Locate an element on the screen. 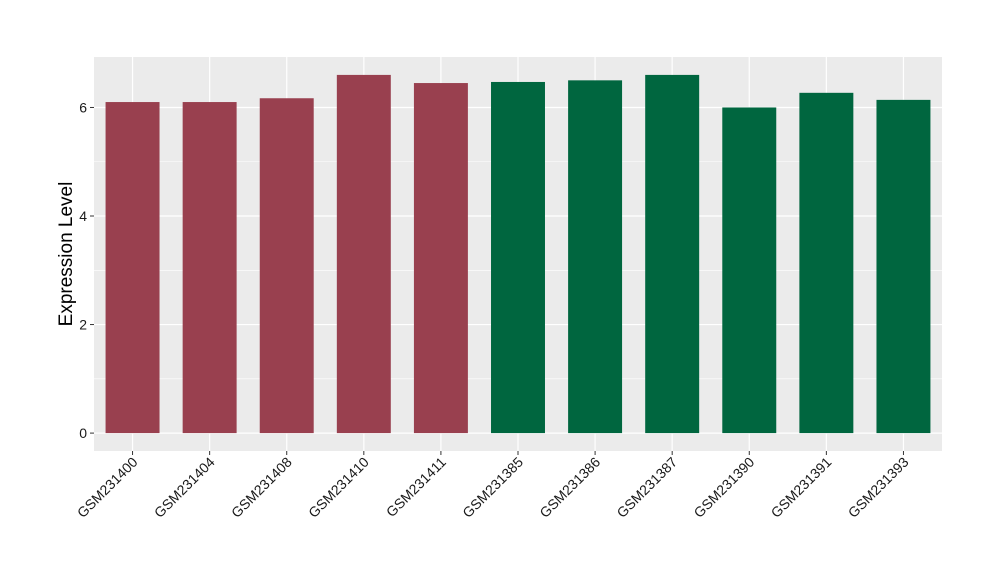 This screenshot has width=1000, height=580. x-tick-label: GSM231385 is located at coordinates (492, 487).